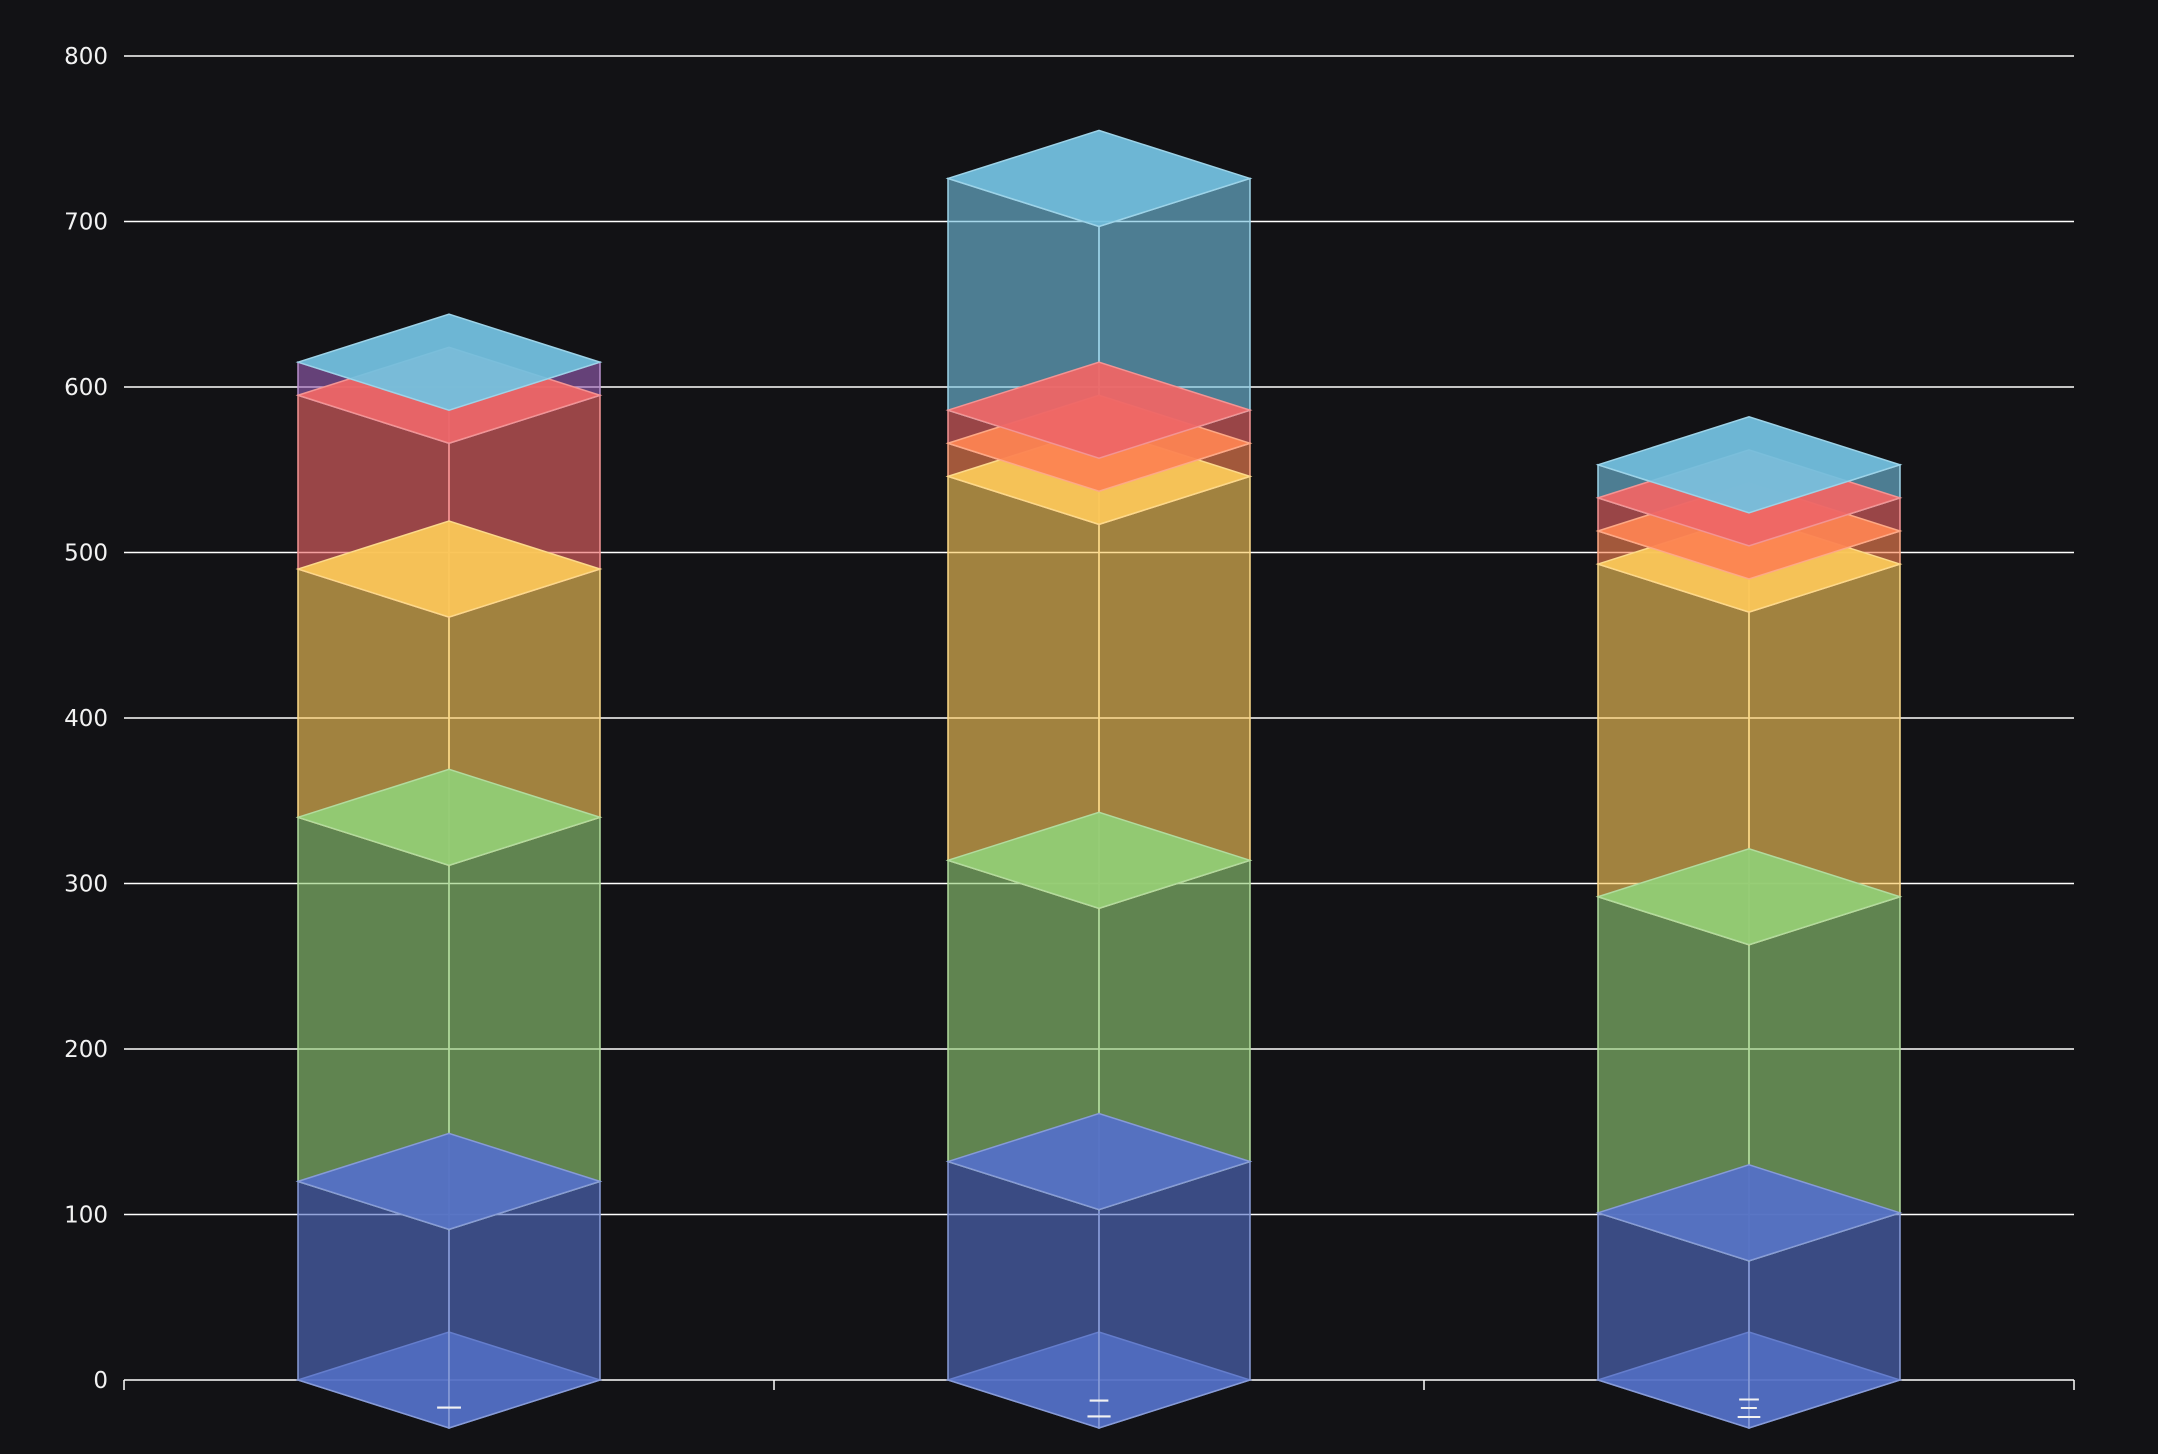  What do you see at coordinates (1749, 1410) in the screenshot?
I see `x-category-label: 三` at bounding box center [1749, 1410].